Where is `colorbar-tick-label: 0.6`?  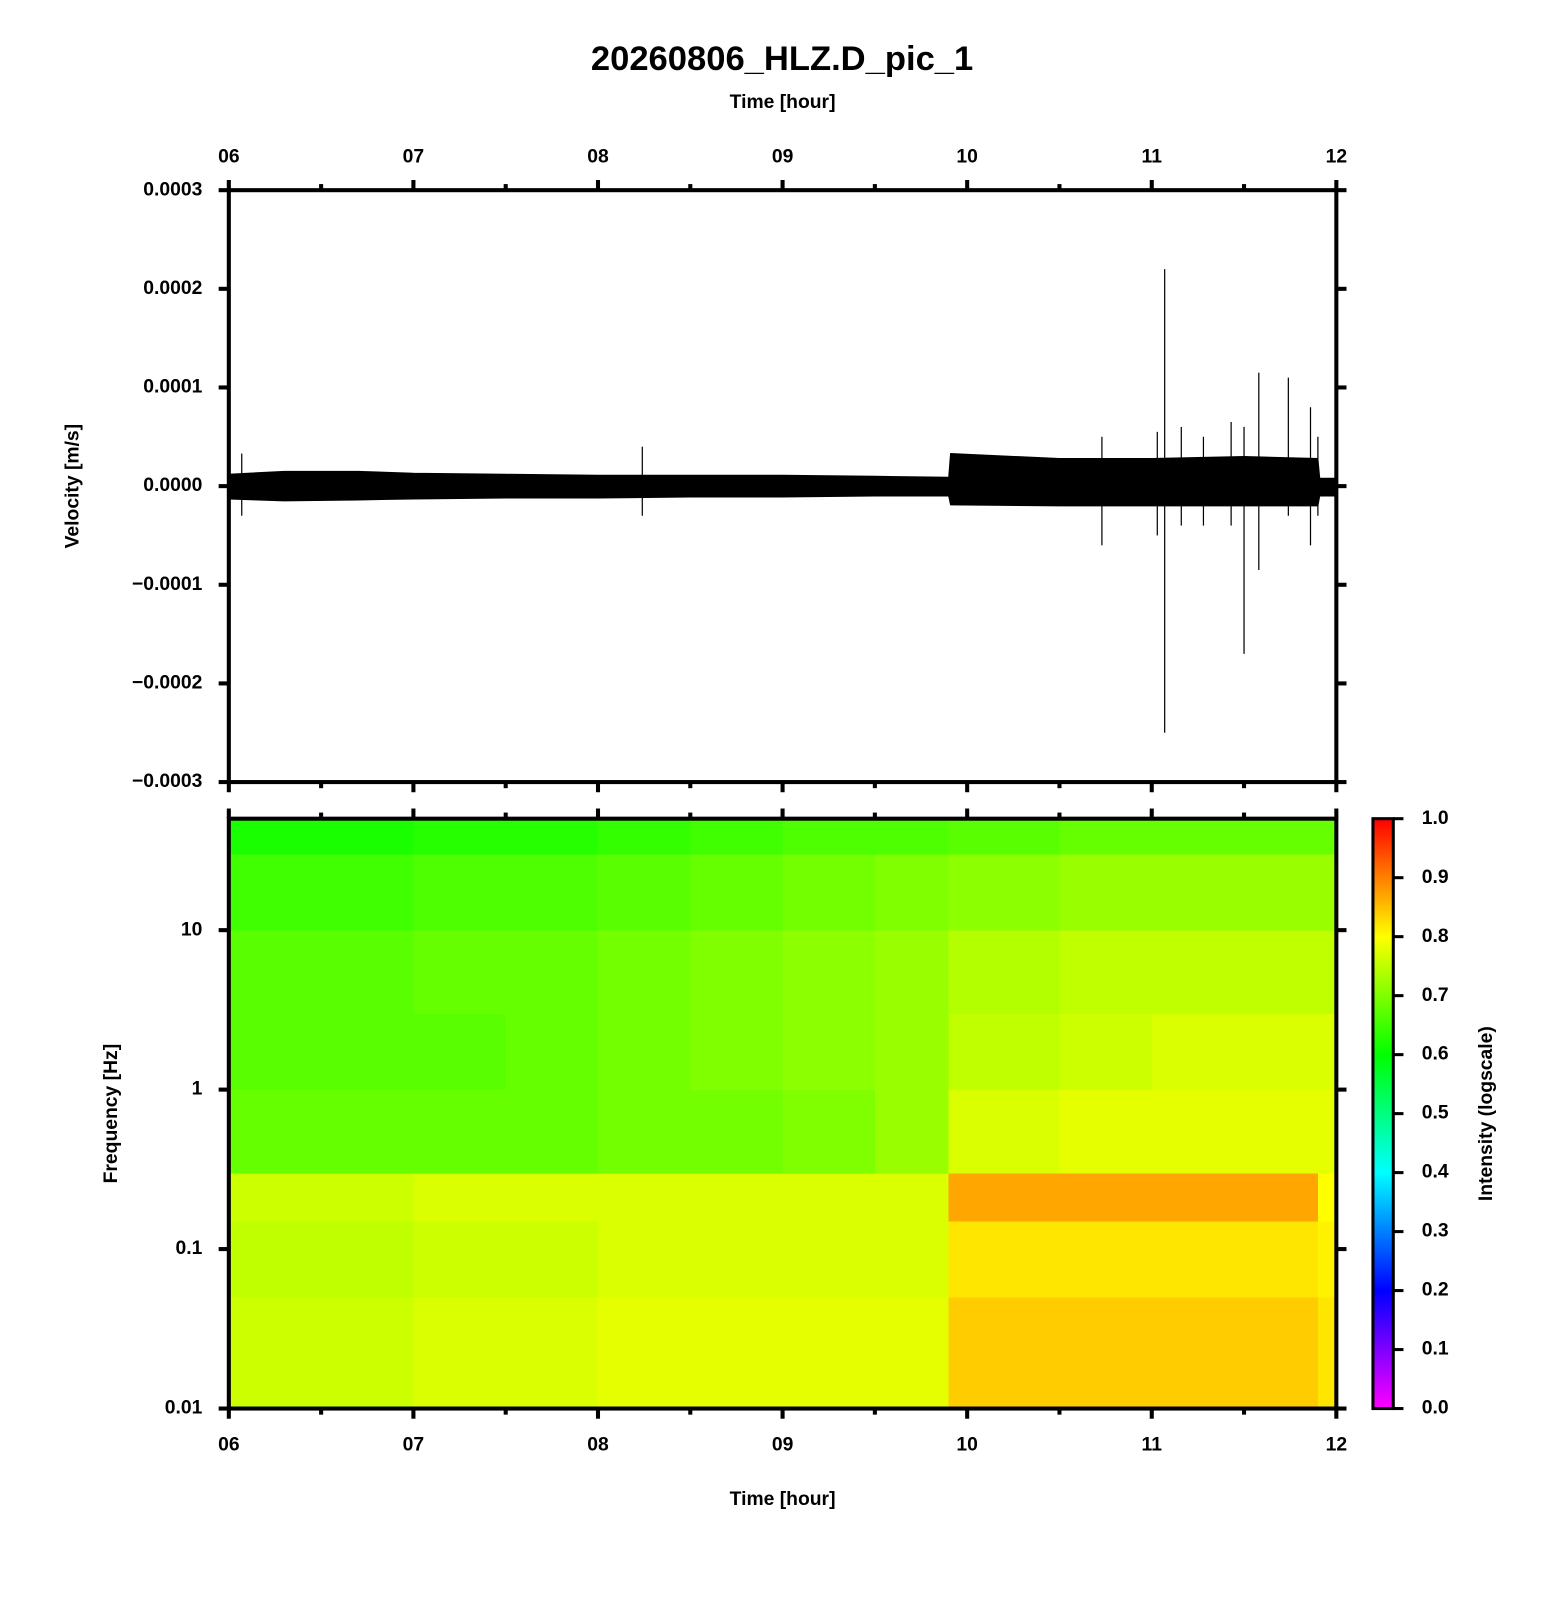 colorbar-tick-label: 0.6 is located at coordinates (1435, 1054).